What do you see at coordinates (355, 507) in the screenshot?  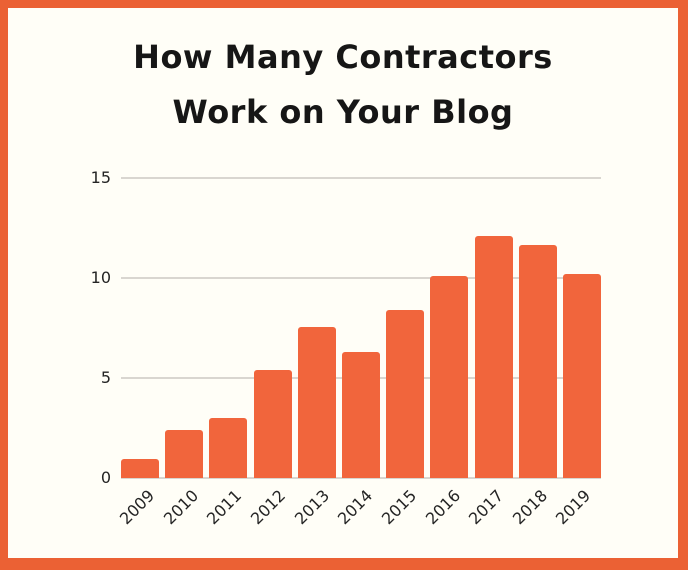 I see `x-tick-label-2014: 2014` at bounding box center [355, 507].